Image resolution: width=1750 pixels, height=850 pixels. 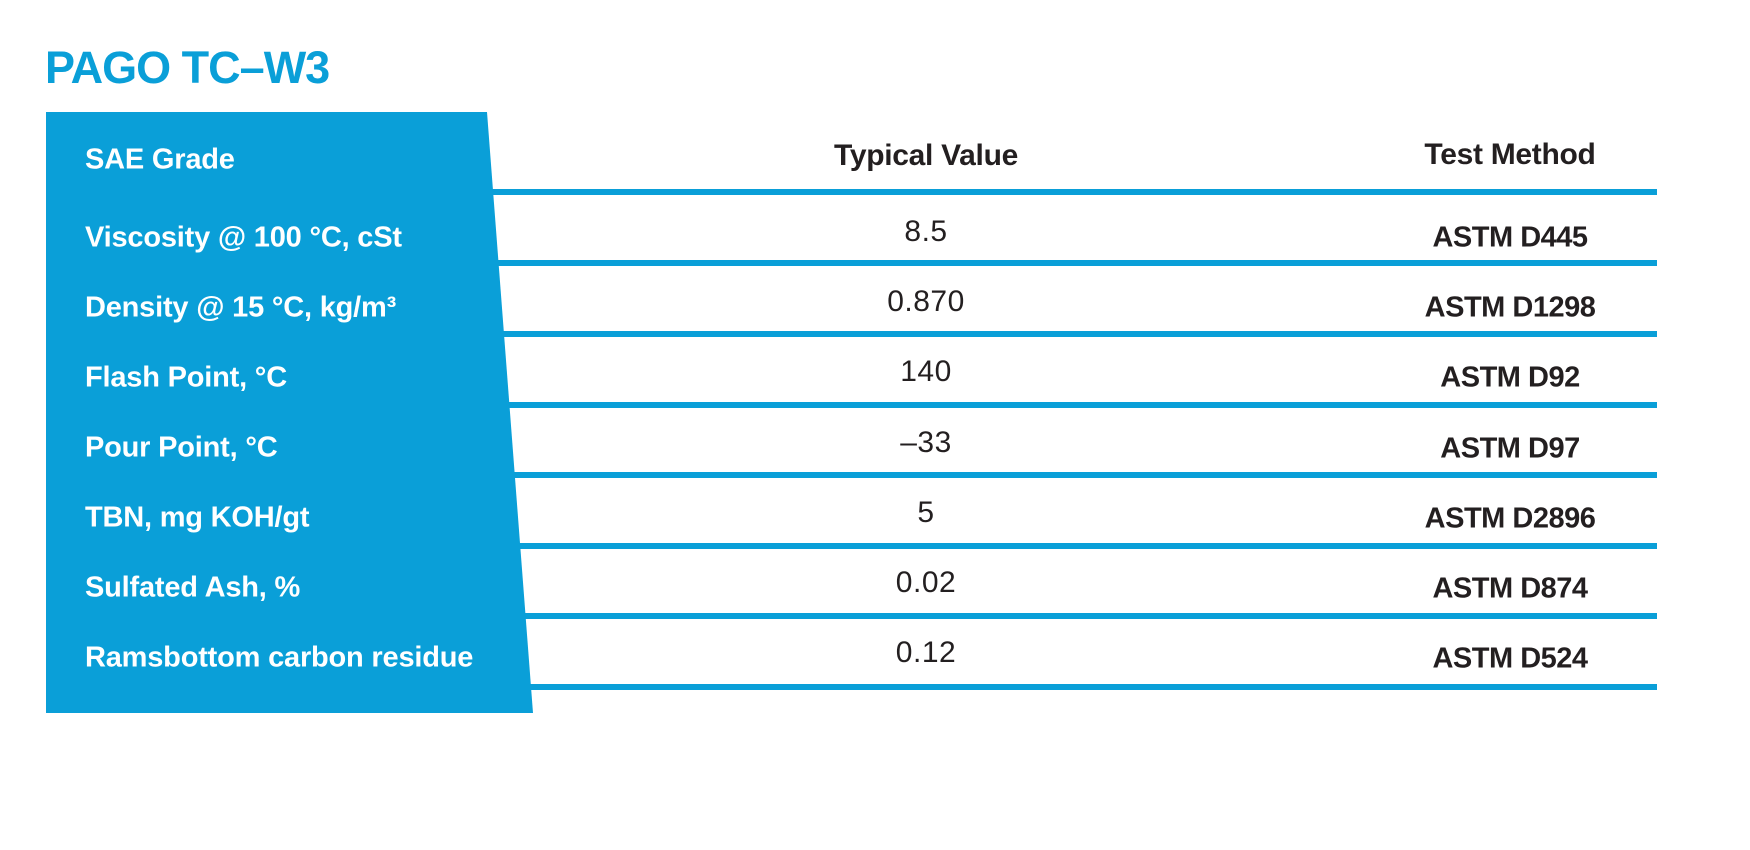 What do you see at coordinates (241, 307) in the screenshot?
I see `row-label: Density @ 15 °C, kg/m³` at bounding box center [241, 307].